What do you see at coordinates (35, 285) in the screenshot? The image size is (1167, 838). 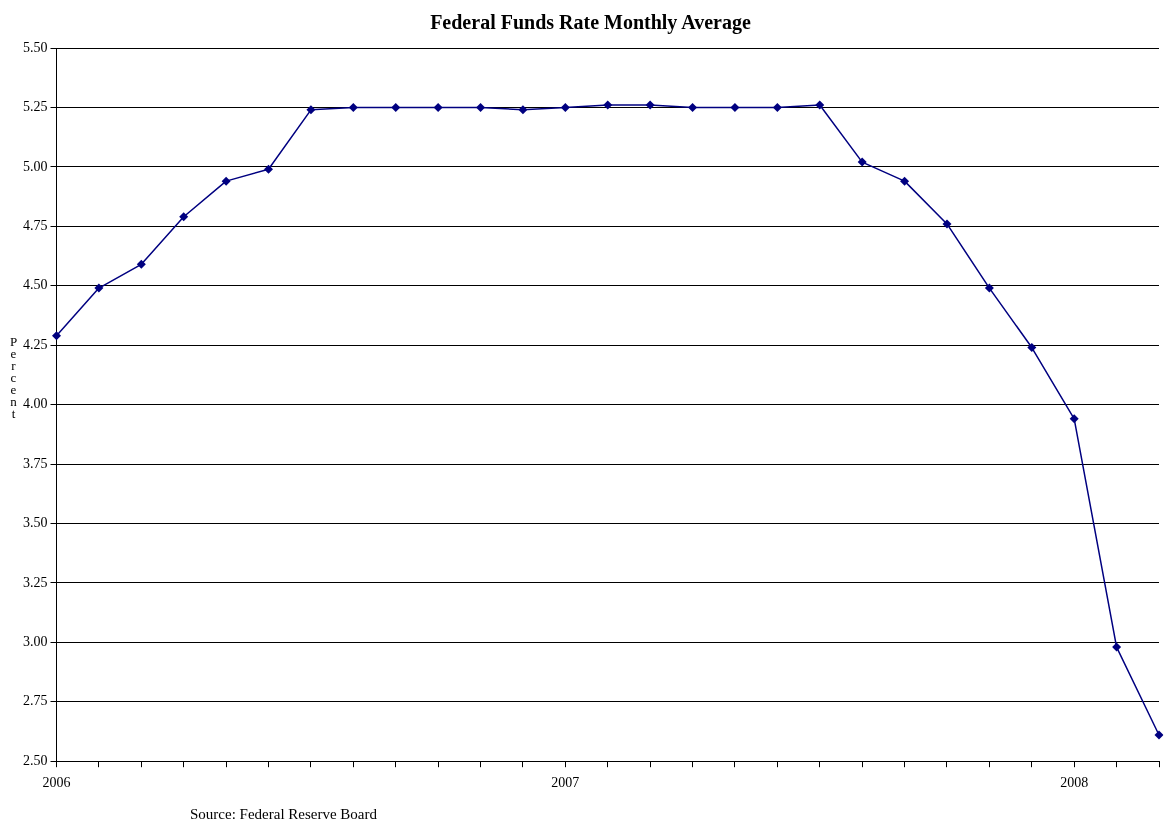 I see `y-tick-label: 4.50` at bounding box center [35, 285].